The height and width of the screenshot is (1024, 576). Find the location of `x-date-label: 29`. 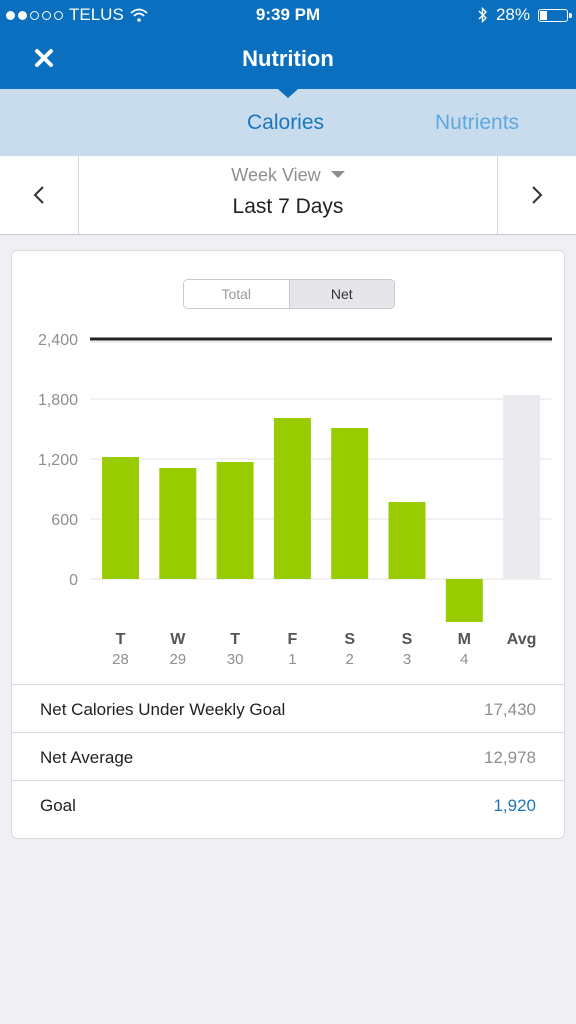

x-date-label: 29 is located at coordinates (177, 659).